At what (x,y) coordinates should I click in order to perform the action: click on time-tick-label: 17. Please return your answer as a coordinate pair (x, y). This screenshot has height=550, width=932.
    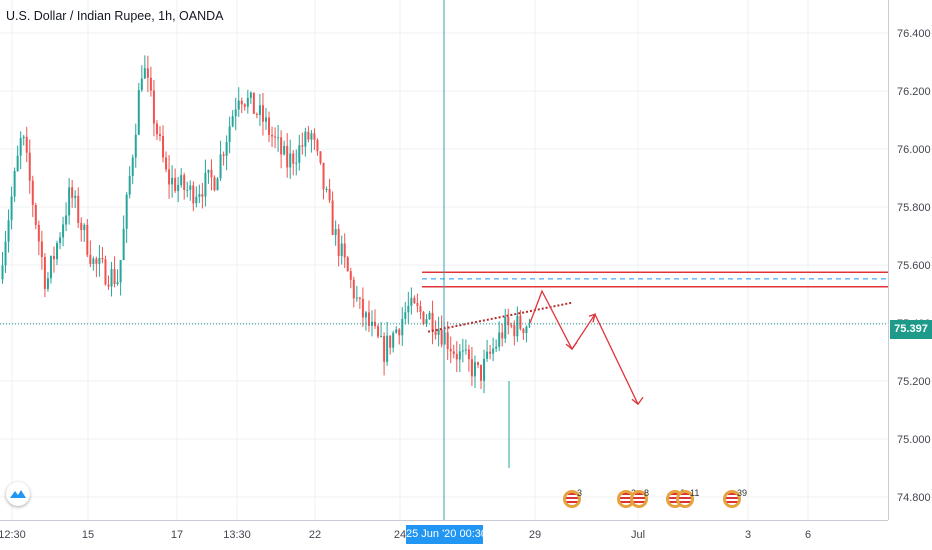
    Looking at the image, I should click on (177, 535).